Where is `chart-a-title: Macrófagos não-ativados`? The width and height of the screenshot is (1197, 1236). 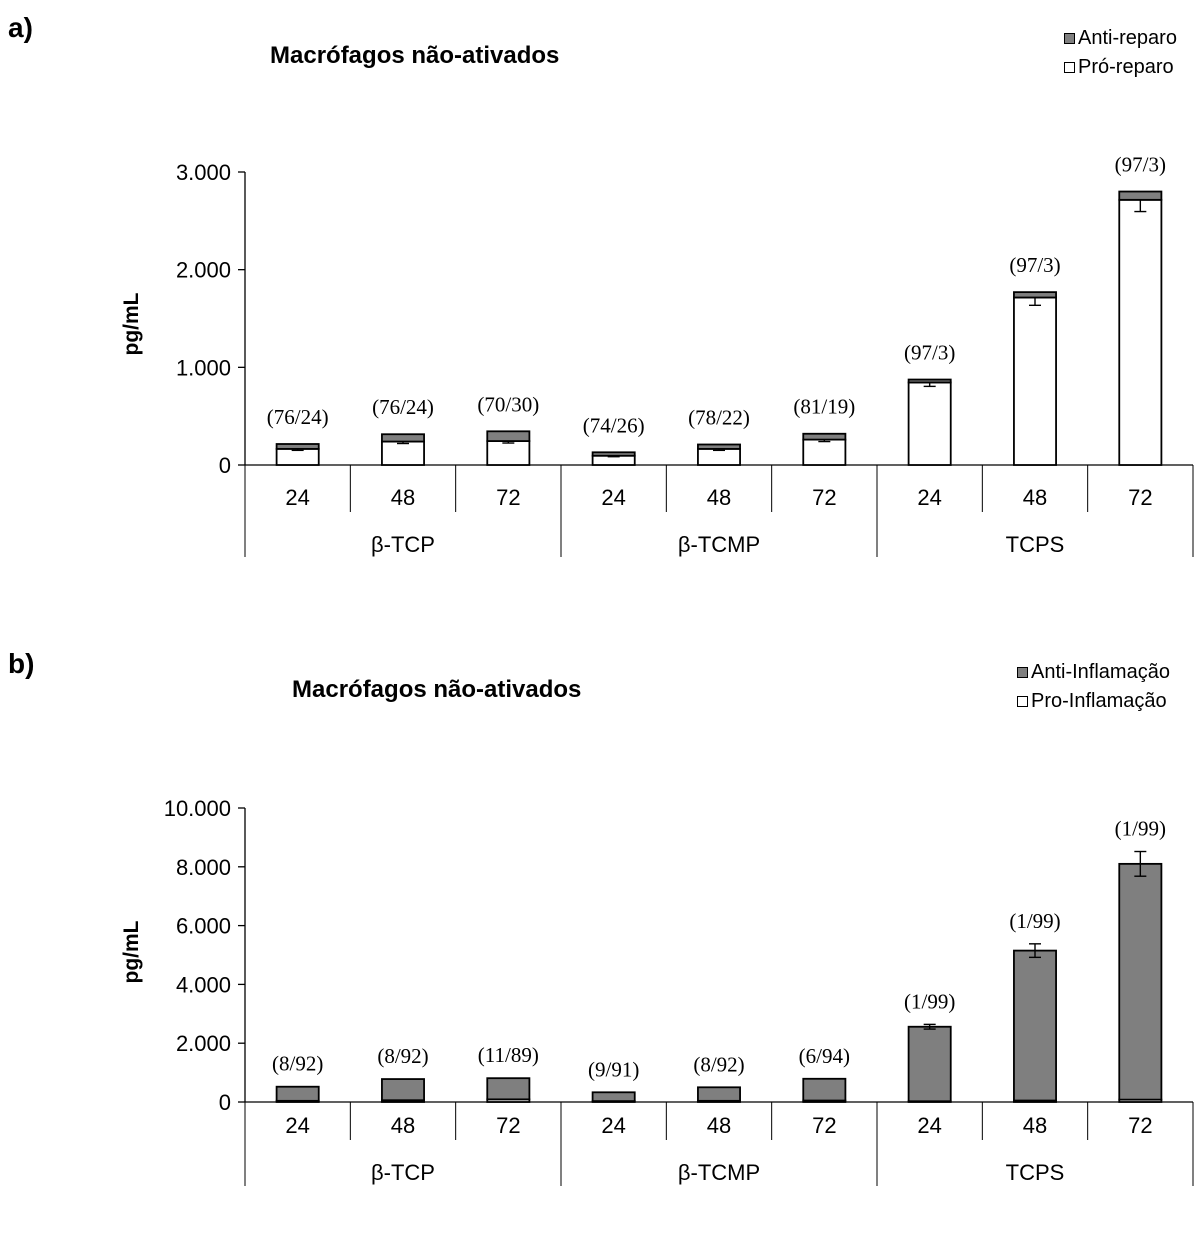 chart-a-title: Macrófagos não-ativados is located at coordinates (415, 55).